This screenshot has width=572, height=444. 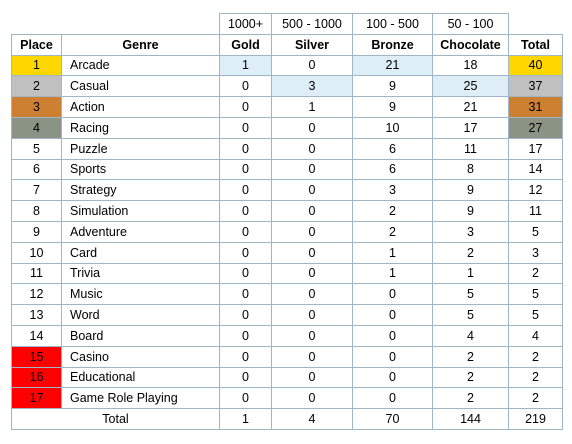 I want to click on cell-place: 11, so click(x=36, y=273).